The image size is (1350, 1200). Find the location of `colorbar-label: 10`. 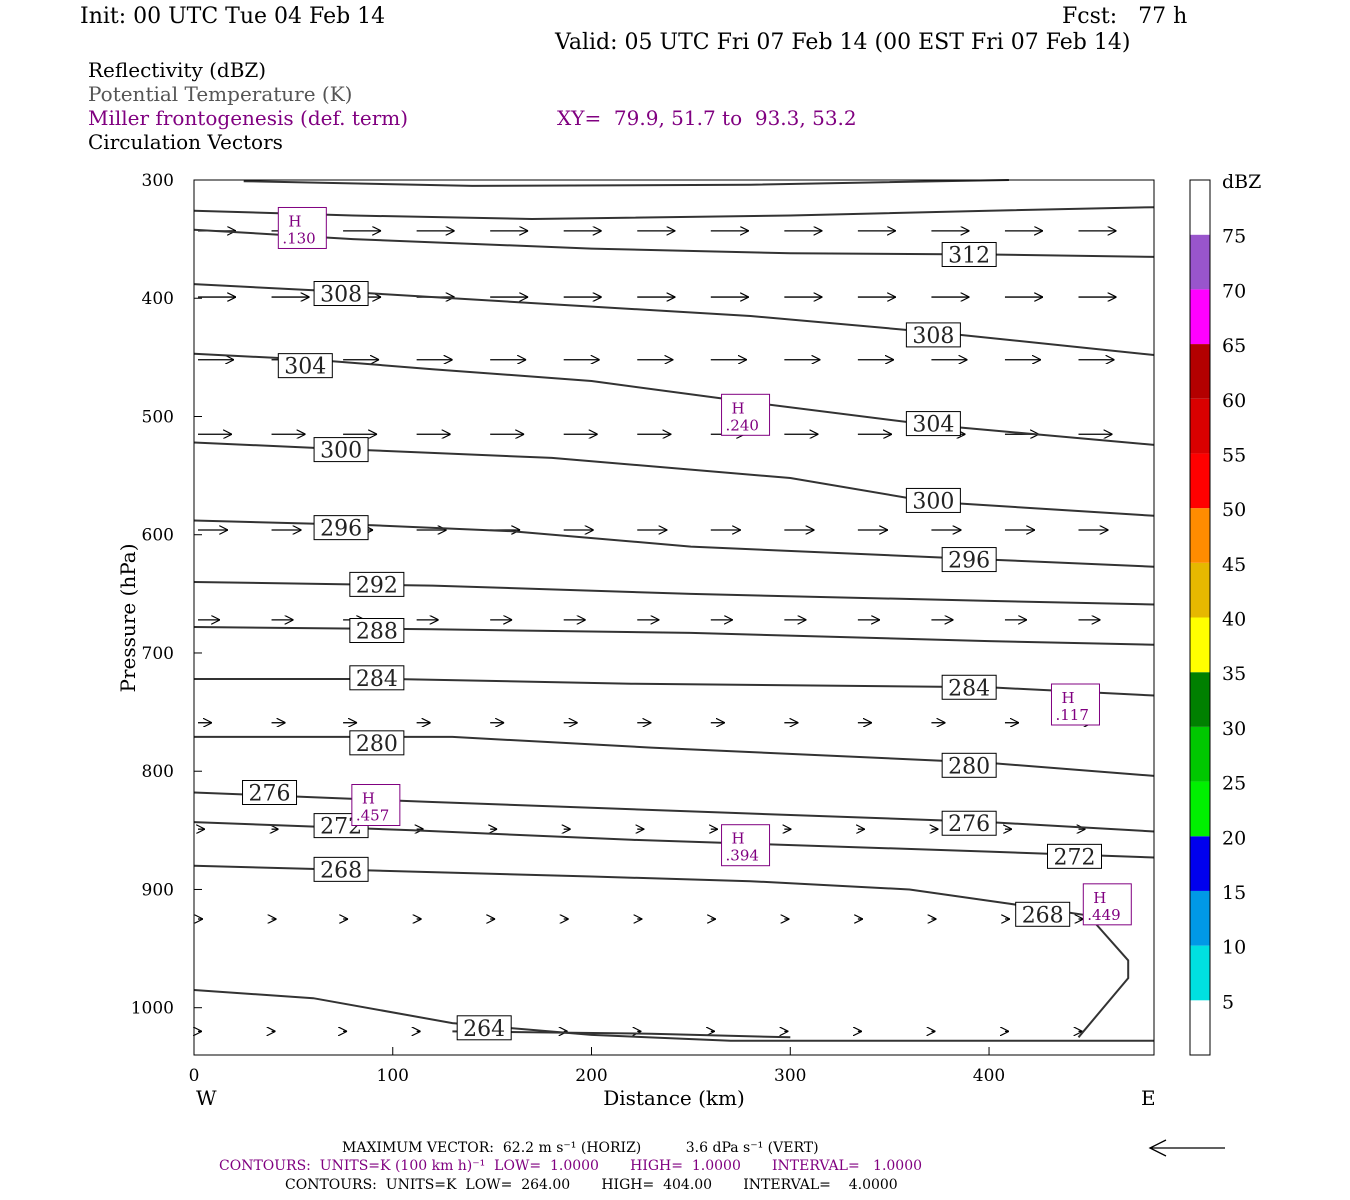

colorbar-label: 10 is located at coordinates (1234, 948).